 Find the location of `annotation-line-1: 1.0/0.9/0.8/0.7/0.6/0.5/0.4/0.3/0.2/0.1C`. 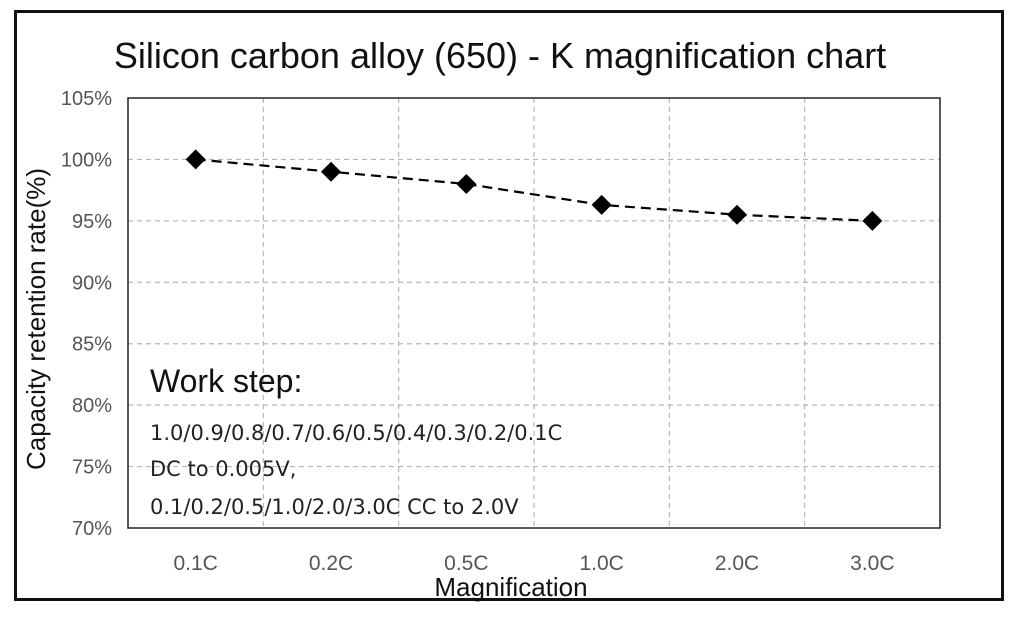

annotation-line-1: 1.0/0.9/0.8/0.7/0.6/0.5/0.4/0.3/0.2/0.1C is located at coordinates (356, 433).